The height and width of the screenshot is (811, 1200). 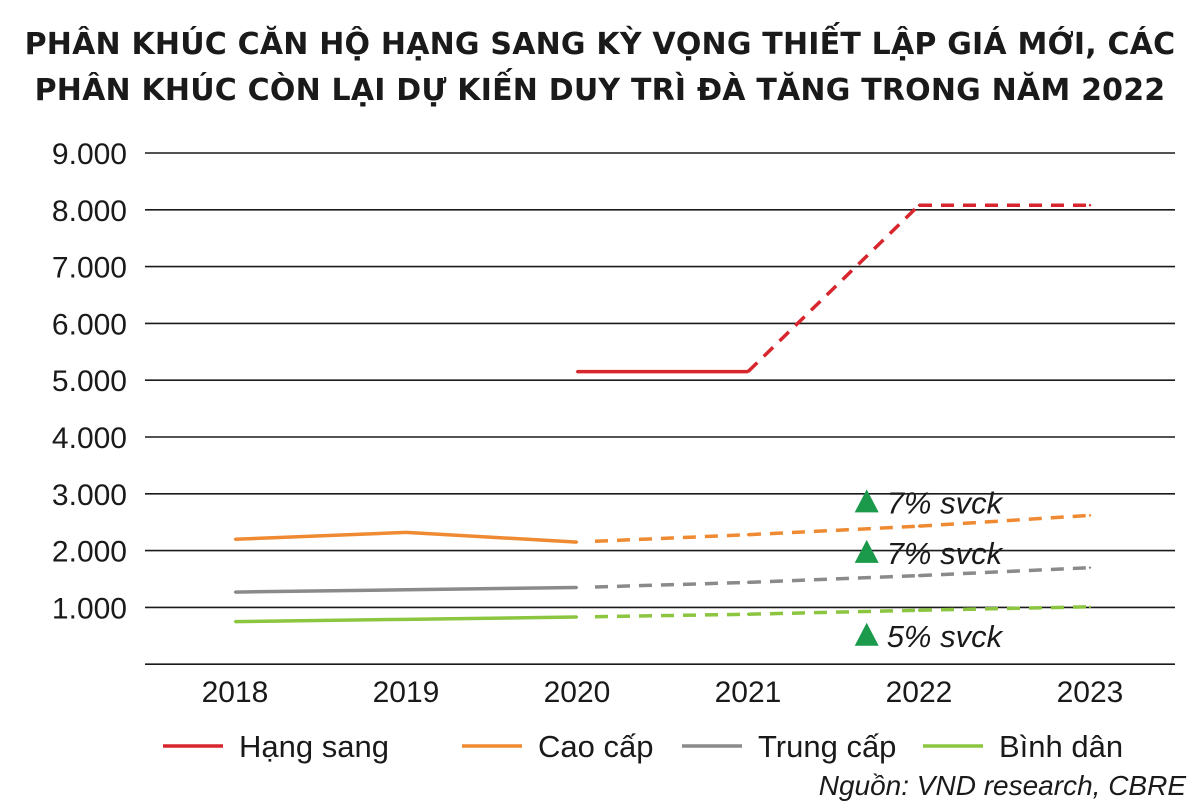 I want to click on y-tick-label: 9.000, so click(x=89, y=154).